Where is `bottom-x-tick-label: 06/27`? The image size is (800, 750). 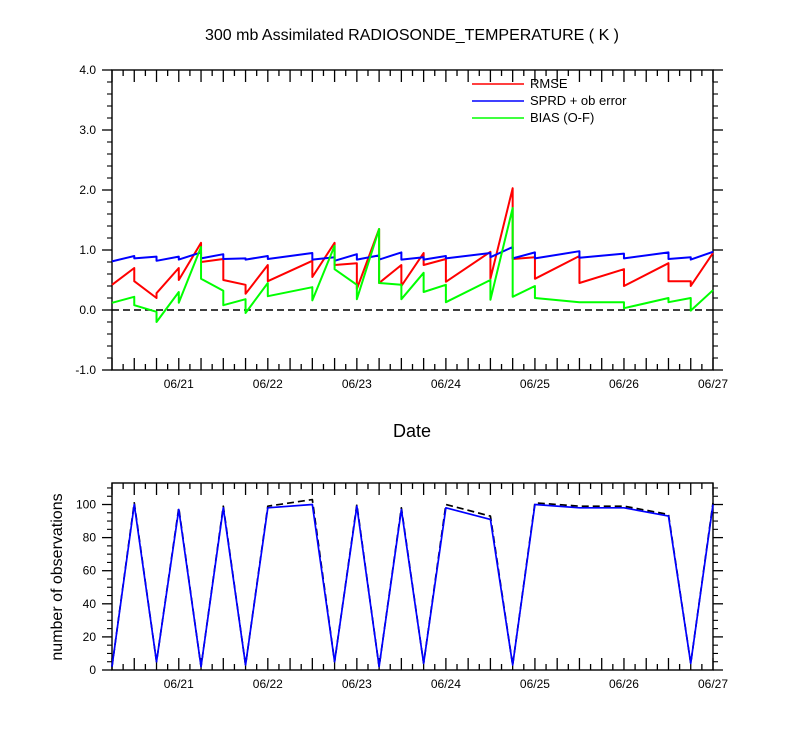
bottom-x-tick-label: 06/27 is located at coordinates (713, 684).